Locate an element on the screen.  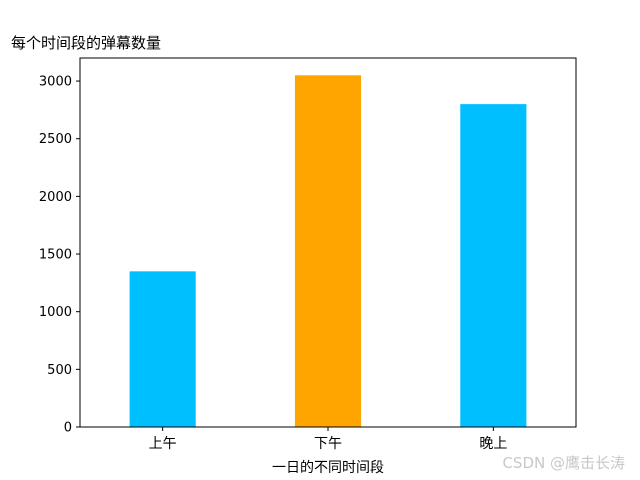
y-axis: 0 500 1000 1500 2000 2500 3000 is located at coordinates (59, 255).